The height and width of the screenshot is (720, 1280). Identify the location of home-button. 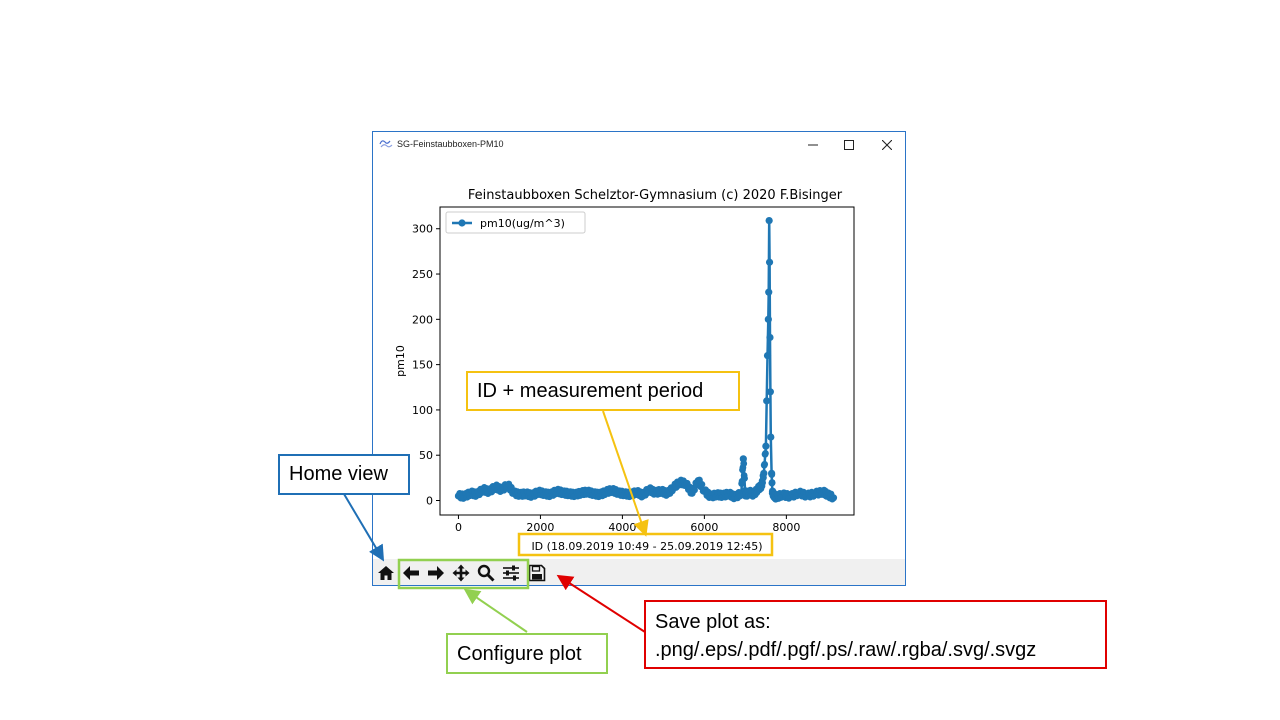
(386, 573).